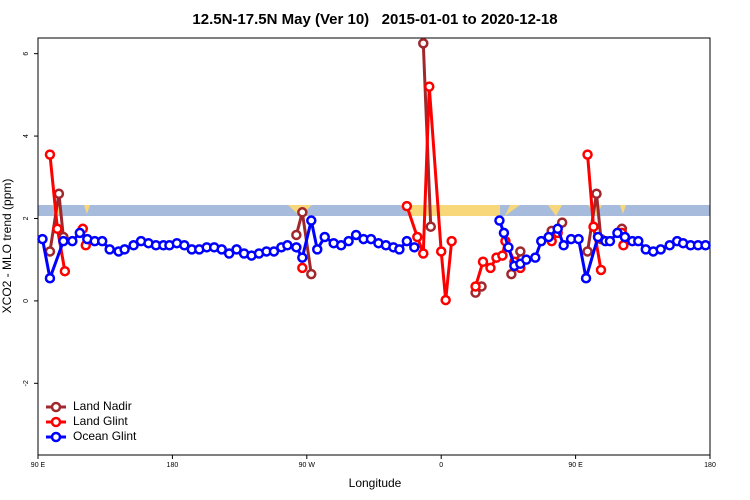 Image resolution: width=750 pixels, height=500 pixels. I want to click on y-tick-label: 6, so click(26, 54).